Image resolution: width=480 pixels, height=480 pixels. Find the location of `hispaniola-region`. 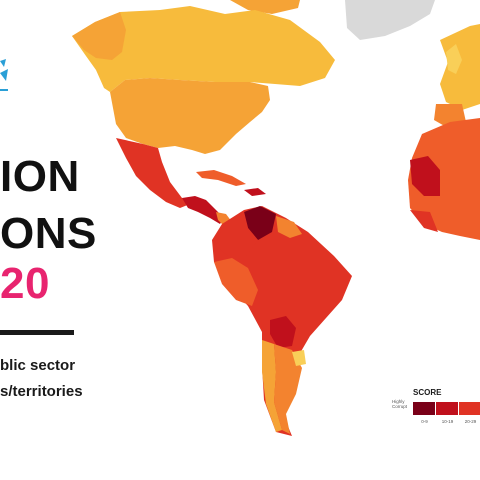

hispaniola-region is located at coordinates (255, 192).